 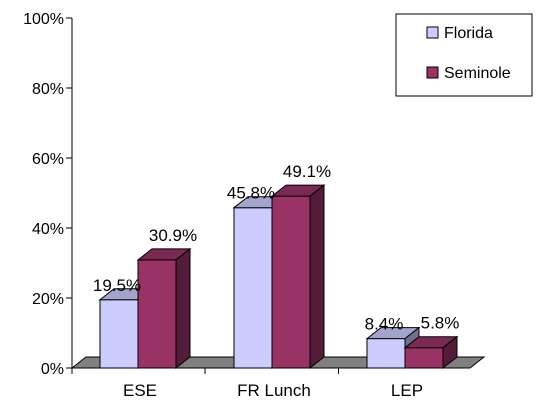 I want to click on legend-swatch-seminole, so click(x=432, y=72).